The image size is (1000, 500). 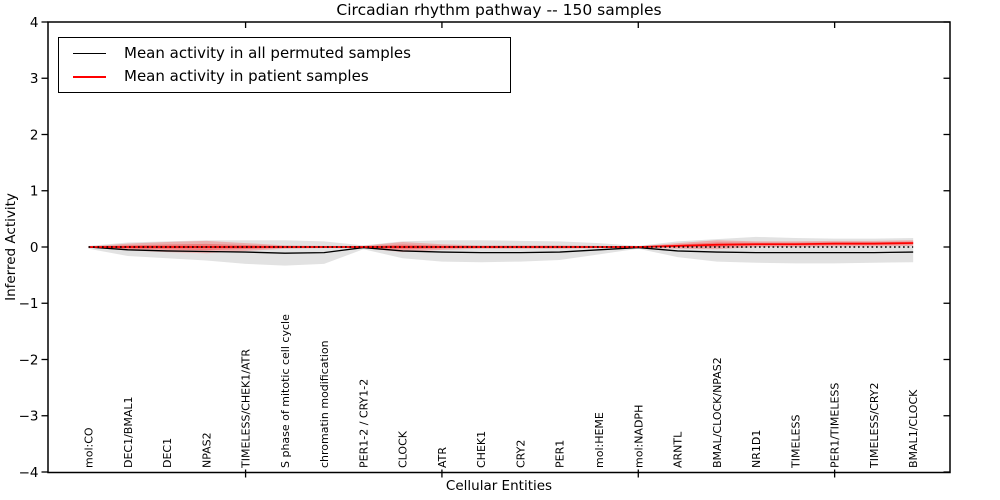 I want to click on y-tick-label: 2, so click(x=34, y=135).